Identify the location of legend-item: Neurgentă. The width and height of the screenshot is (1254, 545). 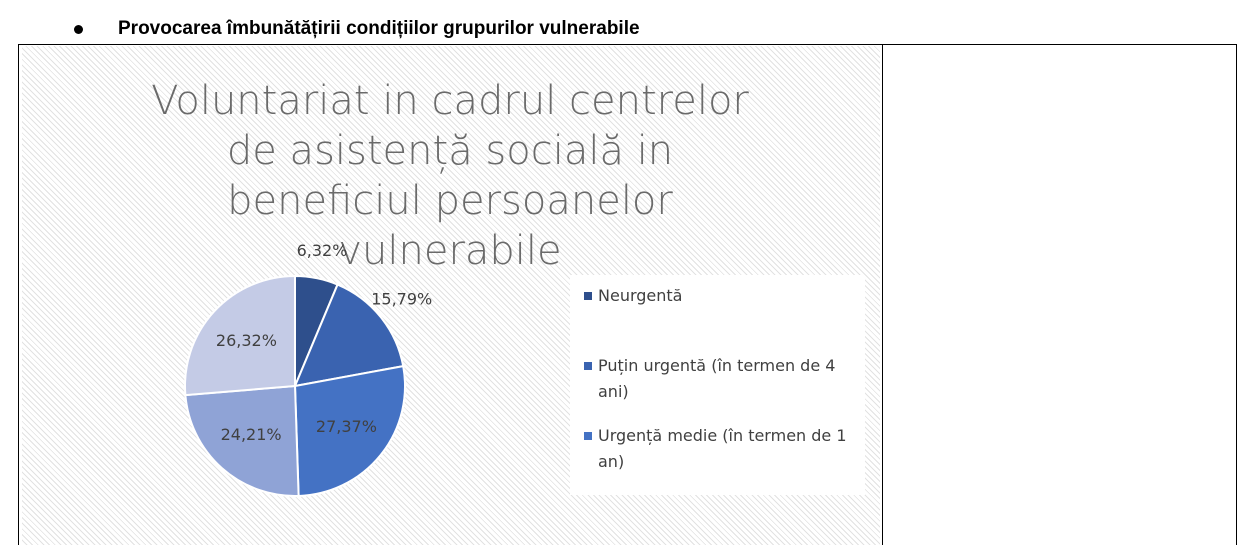
(726, 296).